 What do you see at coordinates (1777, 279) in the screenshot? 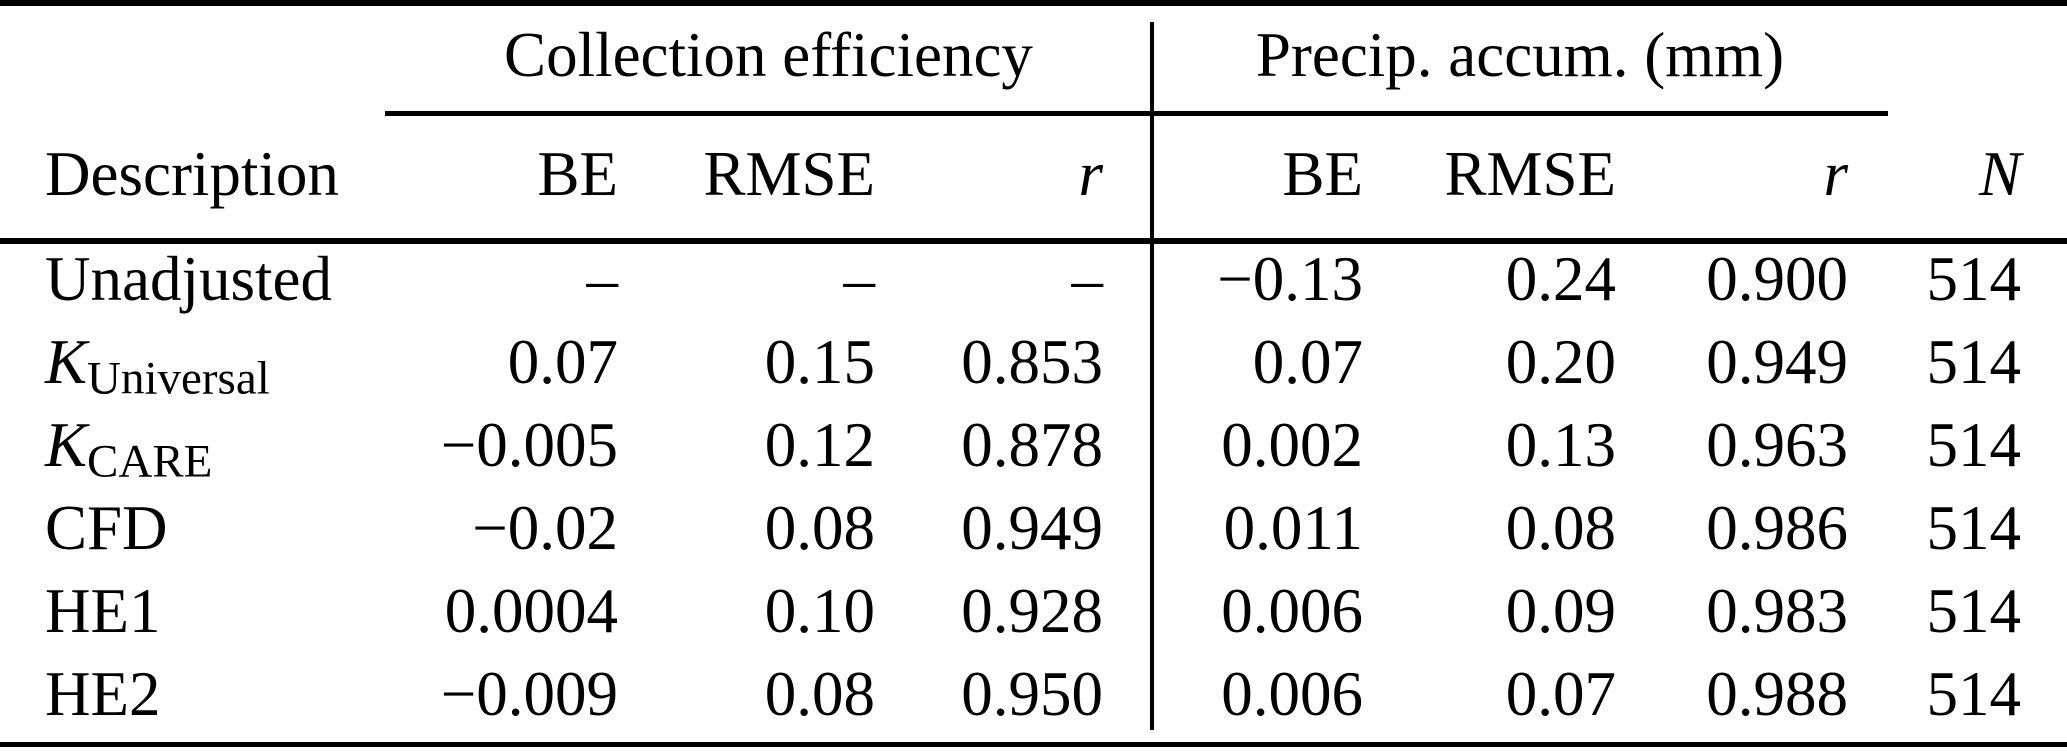
I see `cell-pa-r: 0.900` at bounding box center [1777, 279].